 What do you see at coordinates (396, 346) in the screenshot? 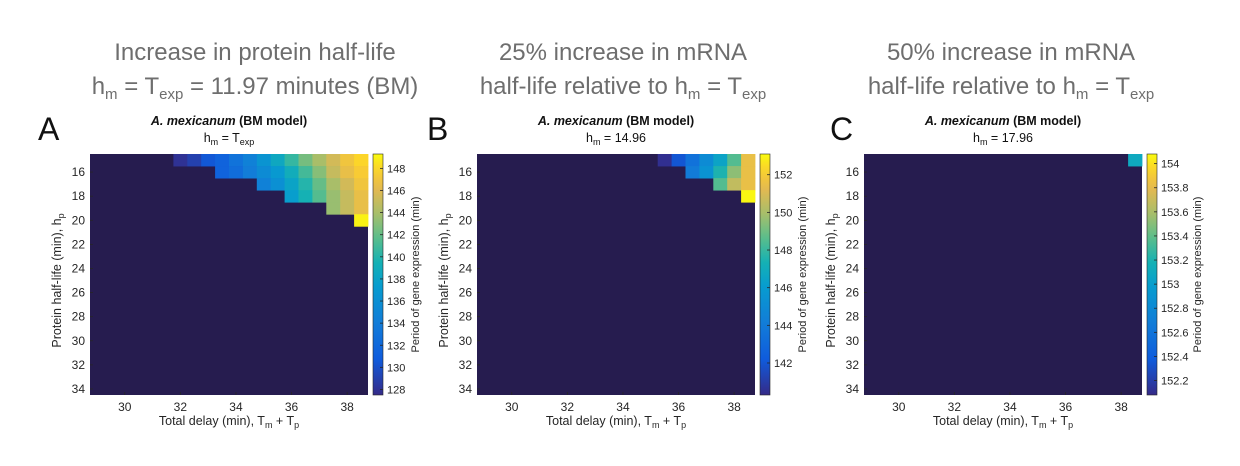
I see `colorbar-tick-label: 132` at bounding box center [396, 346].